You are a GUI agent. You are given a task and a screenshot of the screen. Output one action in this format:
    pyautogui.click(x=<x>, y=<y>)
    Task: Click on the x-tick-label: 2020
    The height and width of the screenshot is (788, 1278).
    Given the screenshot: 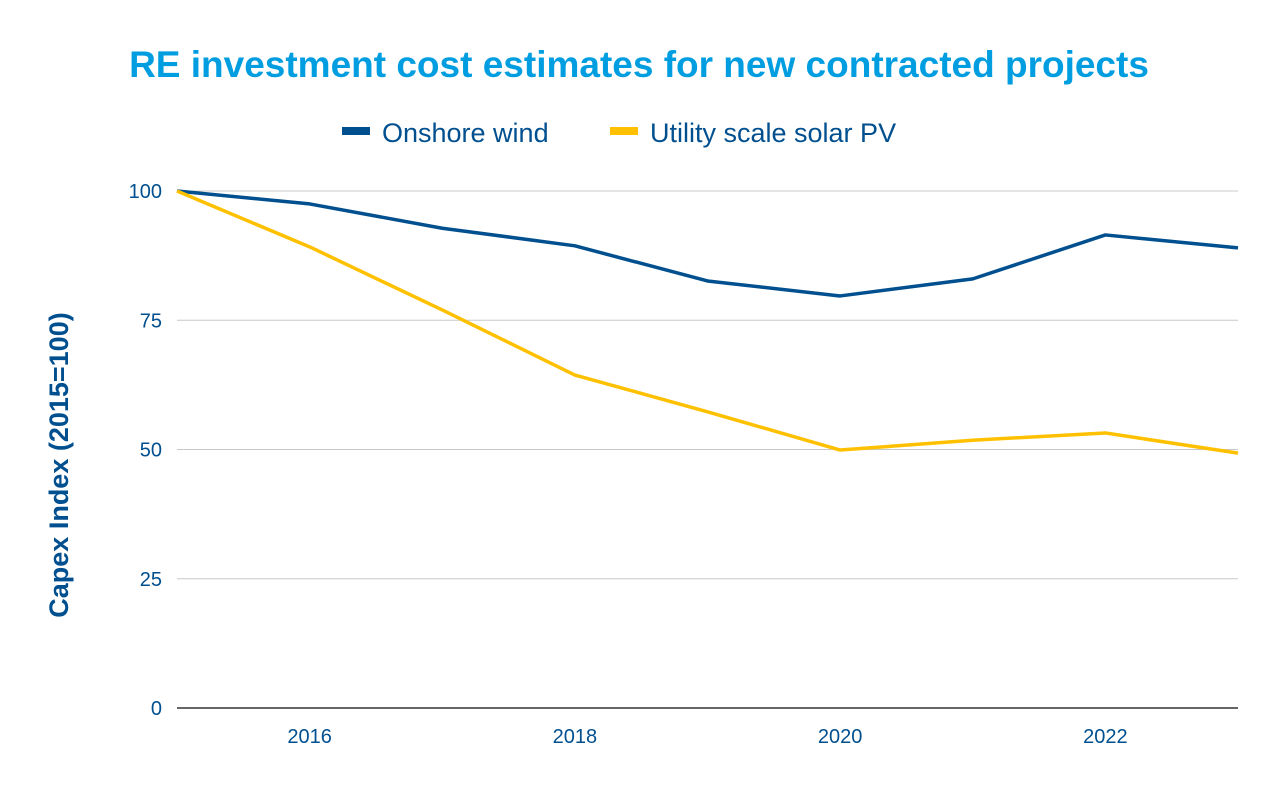 What is the action you would take?
    pyautogui.click(x=840, y=737)
    